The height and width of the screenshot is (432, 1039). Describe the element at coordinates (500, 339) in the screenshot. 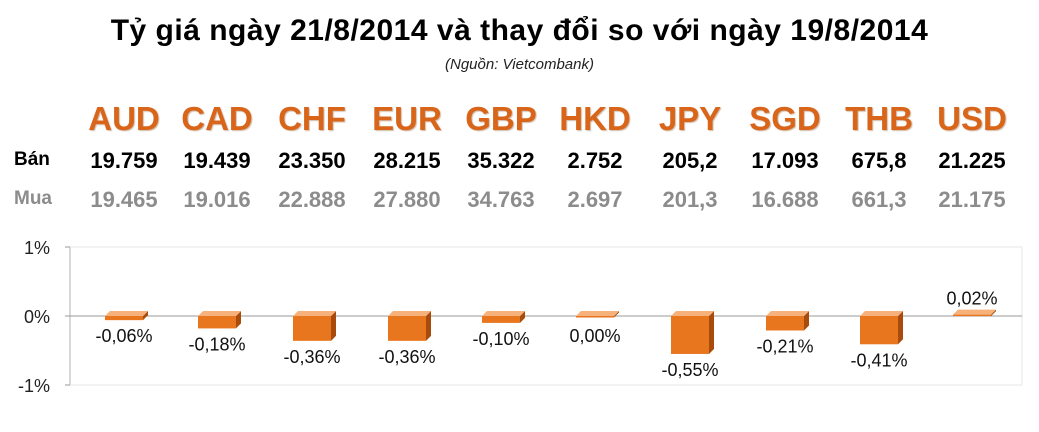

I see `data-label-gbp: -0,10%` at that location.